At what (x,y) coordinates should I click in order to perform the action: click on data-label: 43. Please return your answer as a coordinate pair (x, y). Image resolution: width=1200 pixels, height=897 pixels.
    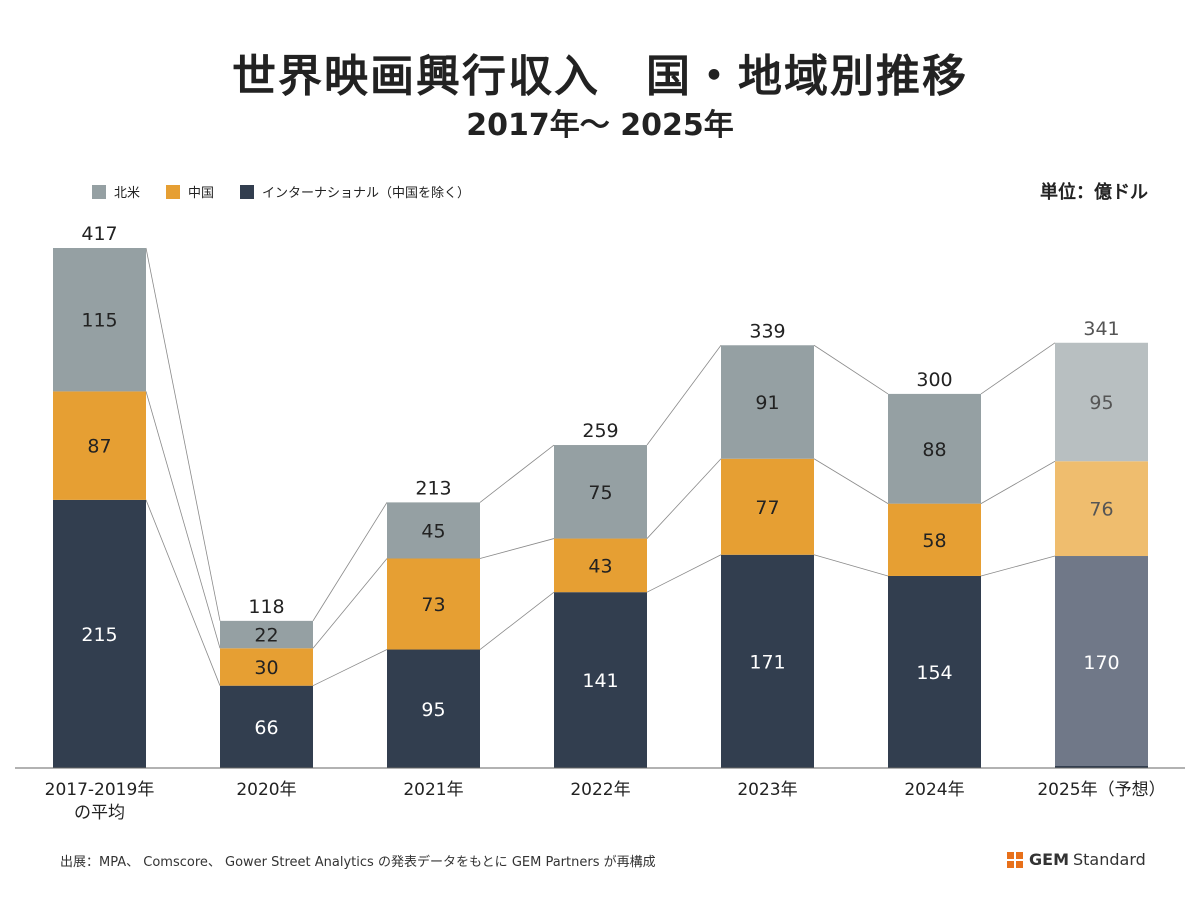
    Looking at the image, I should click on (600, 566).